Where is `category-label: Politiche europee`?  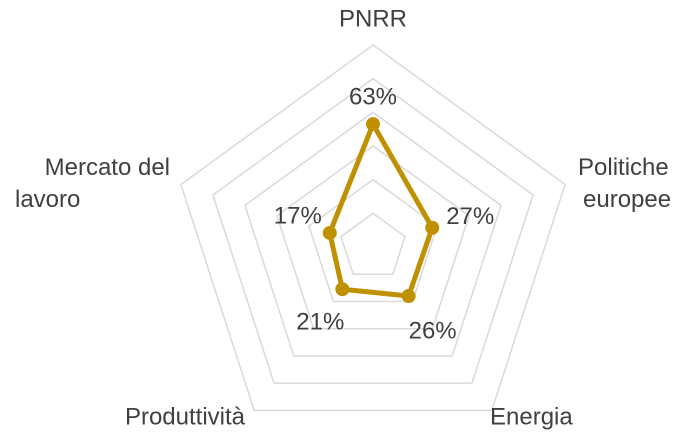 category-label: Politiche europee is located at coordinates (624, 183).